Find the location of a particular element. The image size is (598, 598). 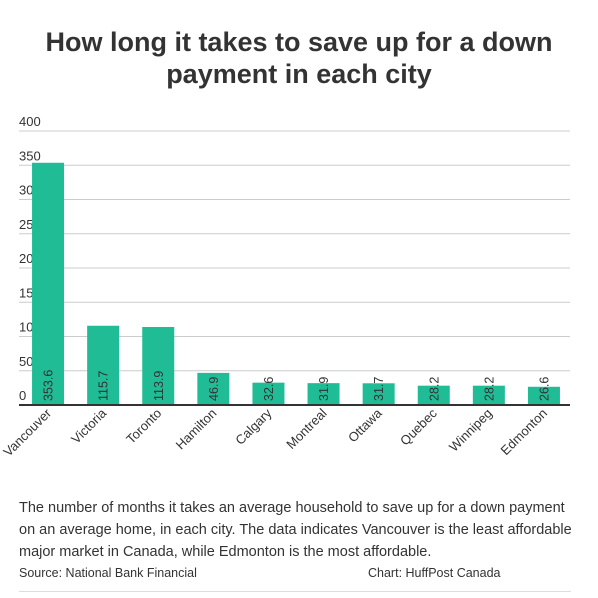

data-label: 31.9 is located at coordinates (324, 389).